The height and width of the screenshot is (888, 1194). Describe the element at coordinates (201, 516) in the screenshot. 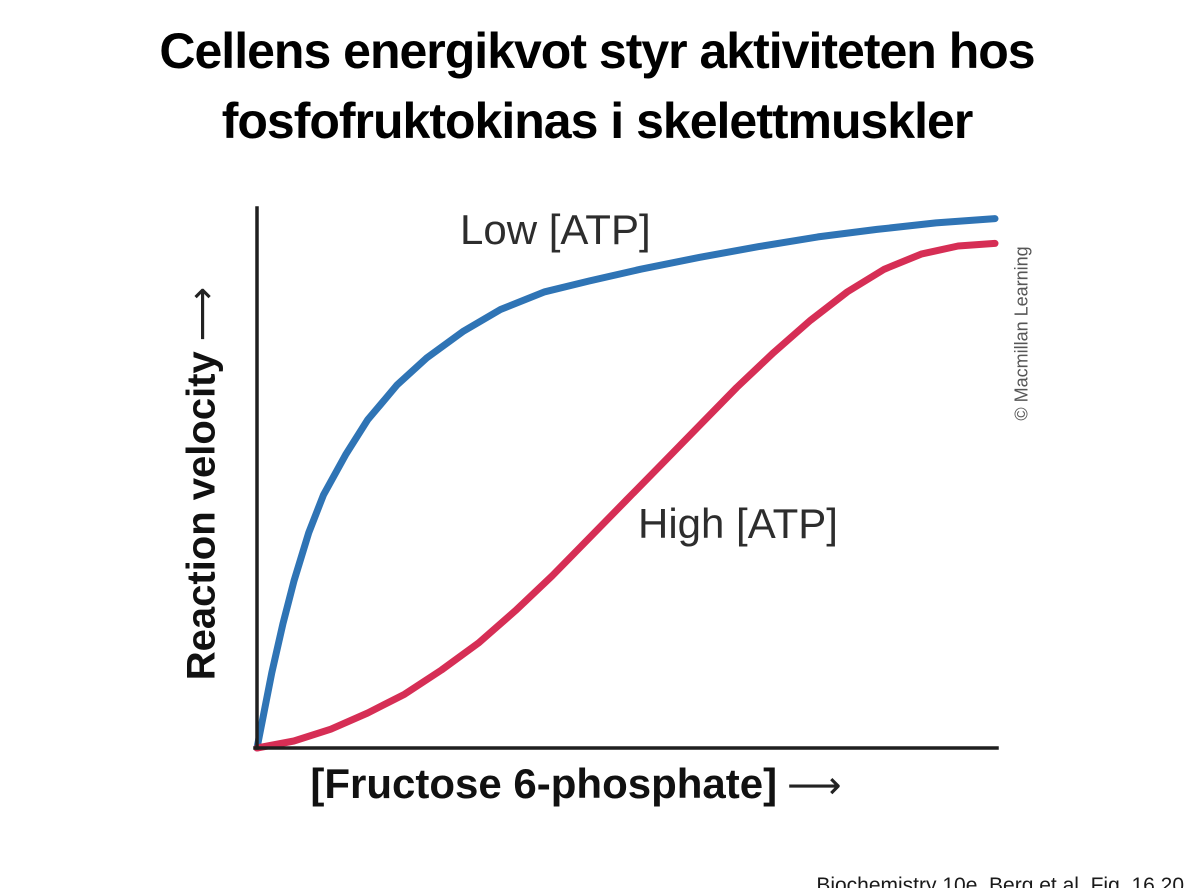

I see `y-axis-label-text: Reaction velocity` at that location.